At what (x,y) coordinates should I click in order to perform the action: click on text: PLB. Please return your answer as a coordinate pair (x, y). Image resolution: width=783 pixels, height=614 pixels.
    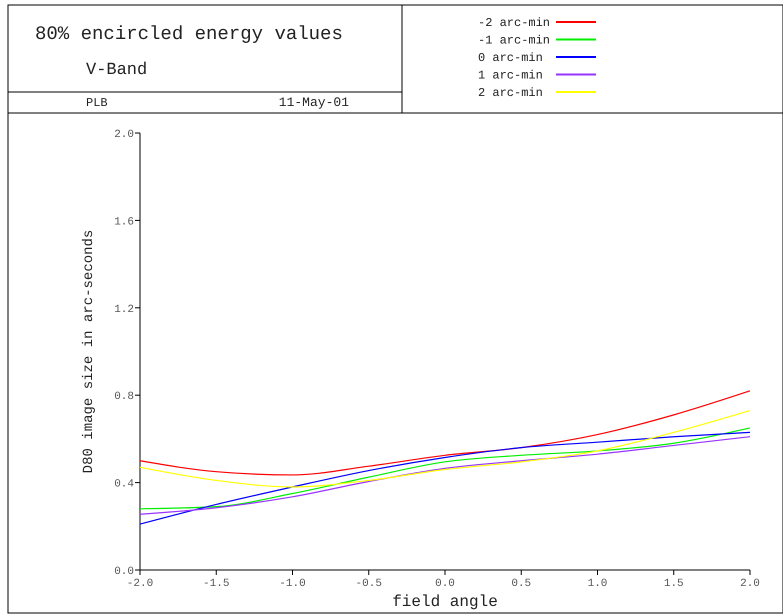
    Looking at the image, I should click on (97, 103).